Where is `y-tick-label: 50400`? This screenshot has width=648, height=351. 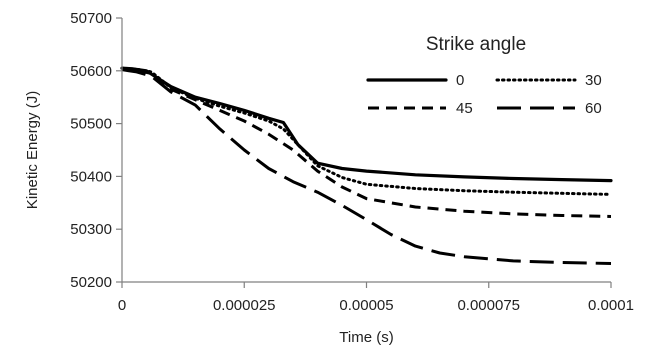
y-tick-label: 50400 is located at coordinates (91, 176).